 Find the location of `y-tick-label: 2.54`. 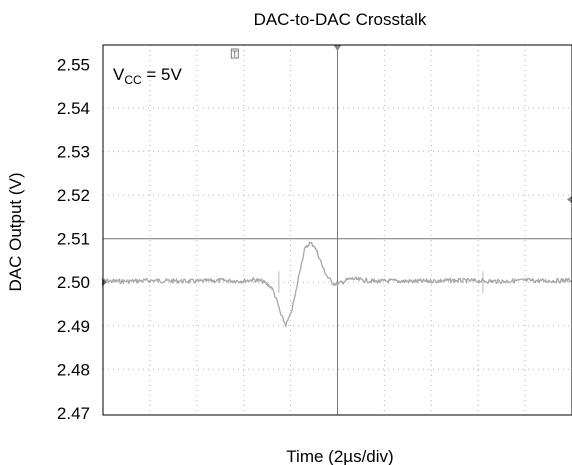

y-tick-label: 2.54 is located at coordinates (73, 108).